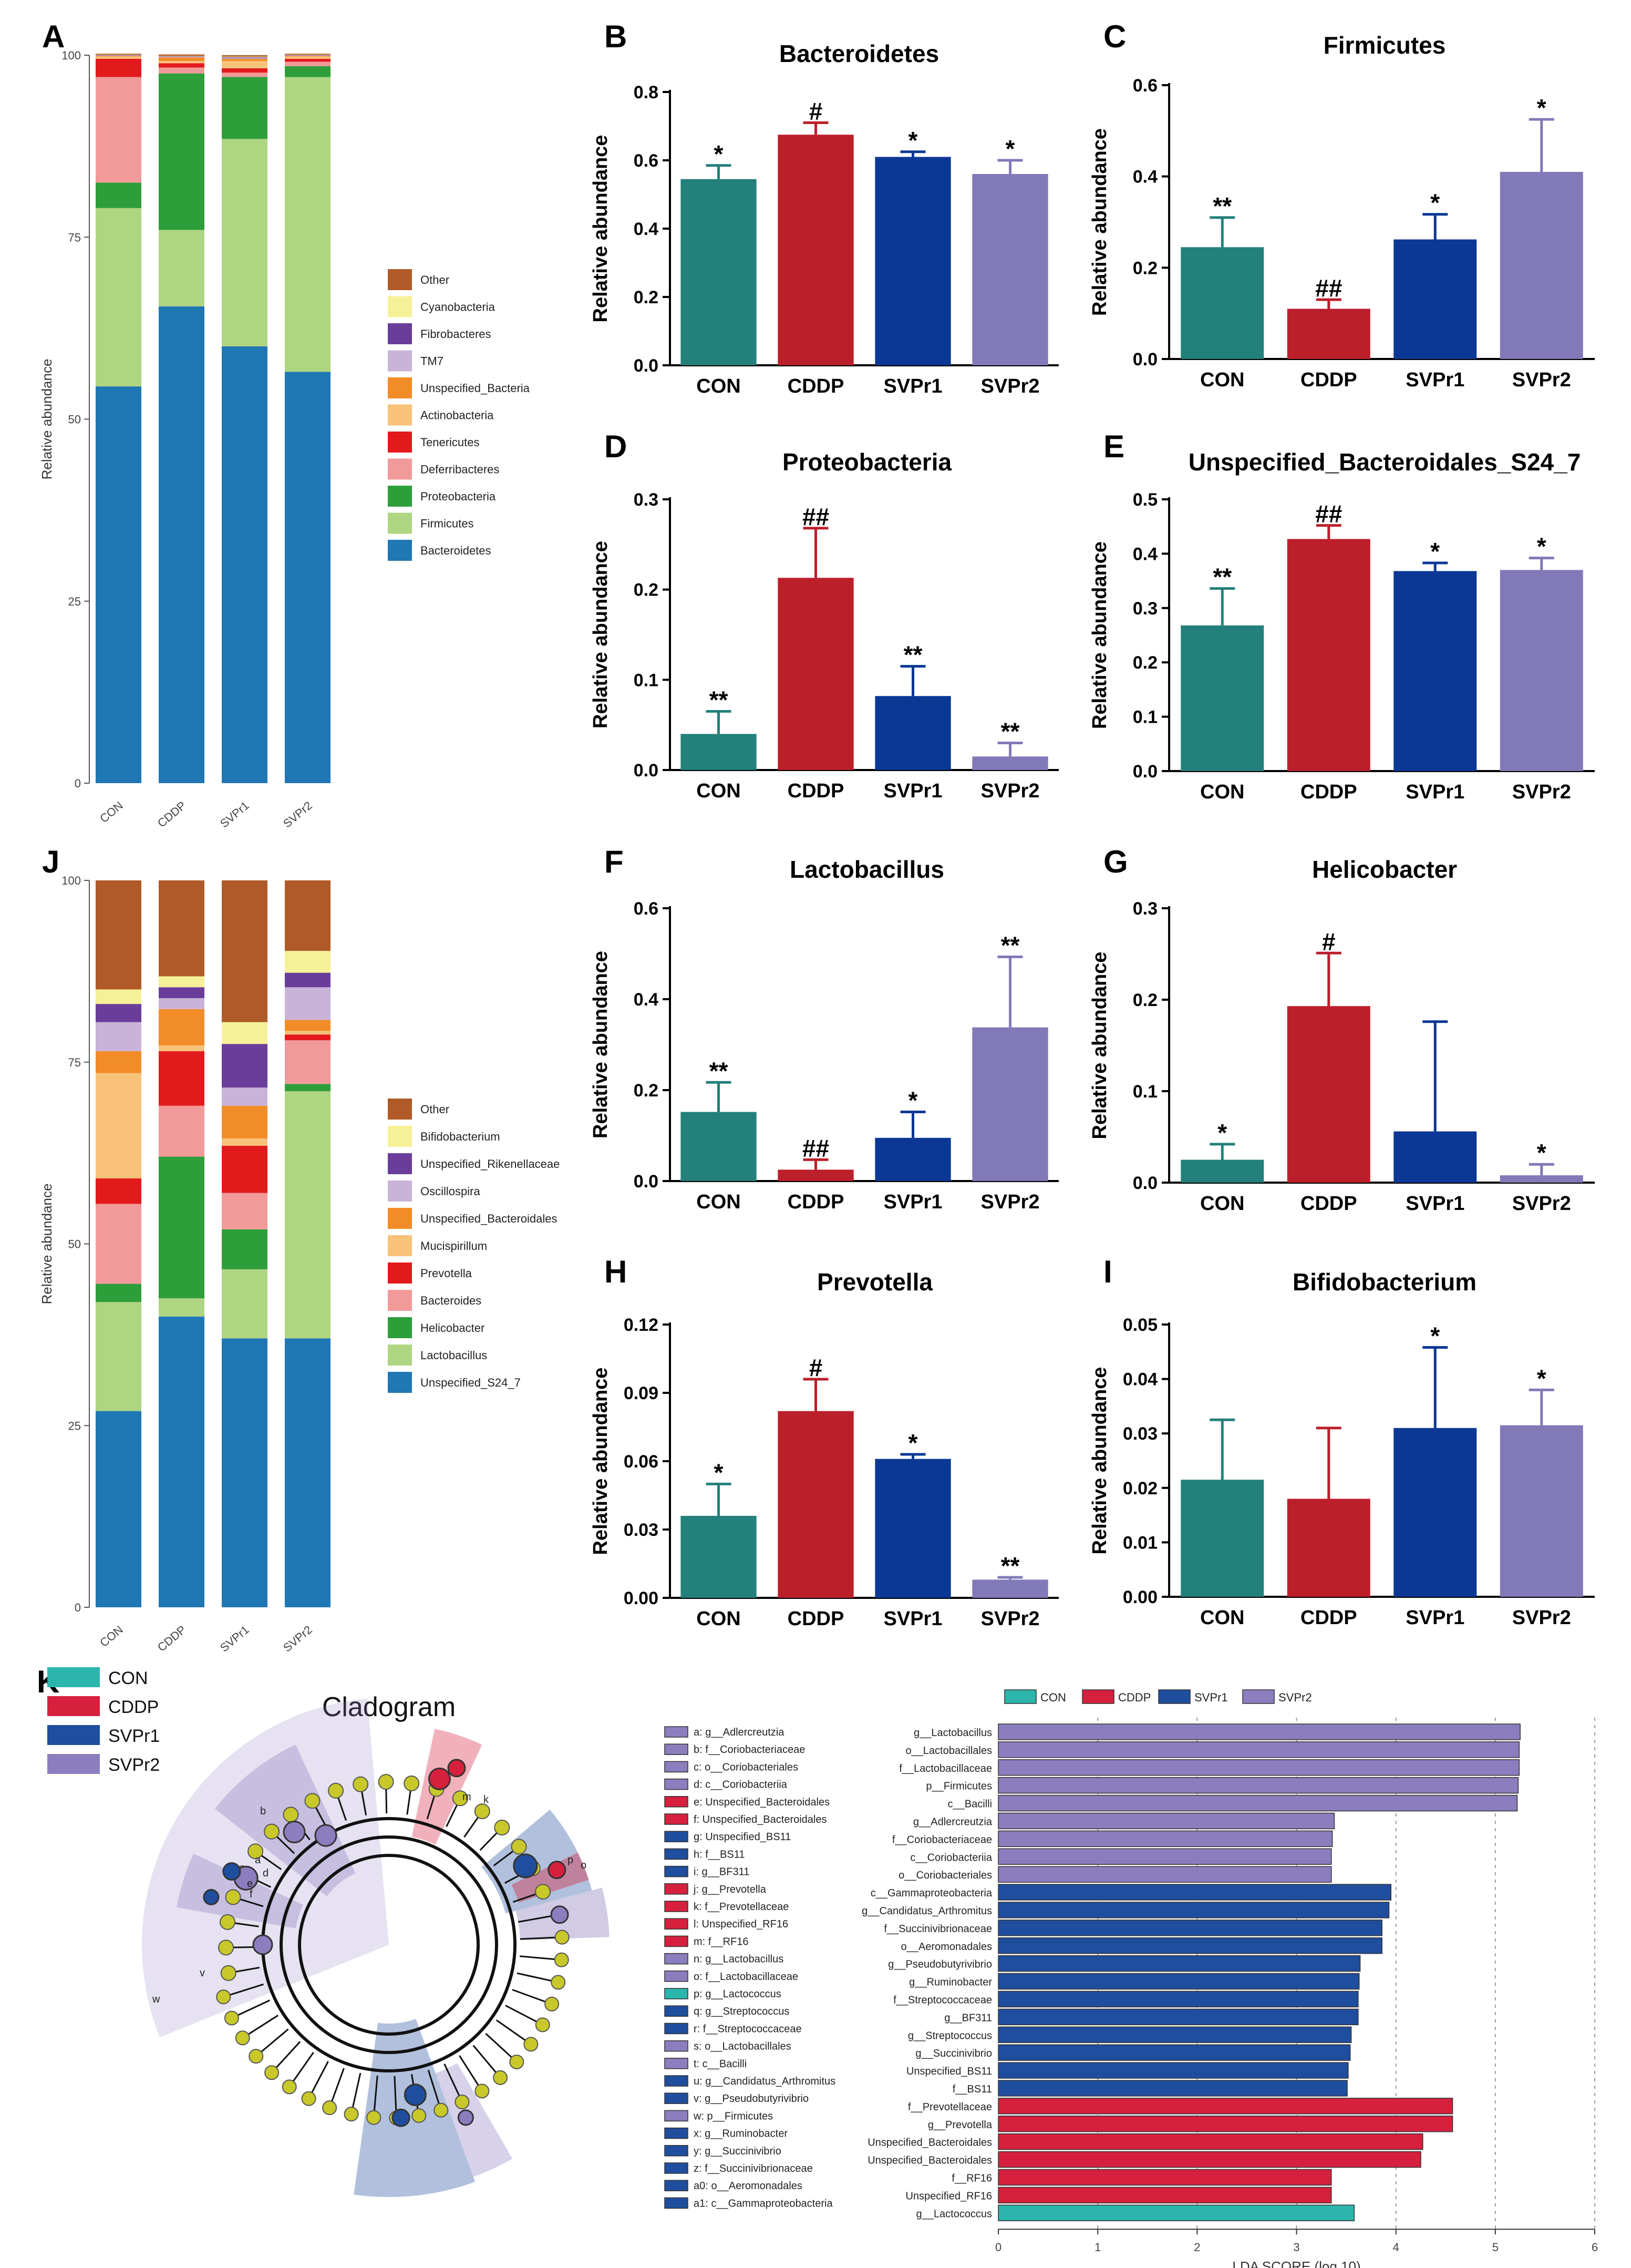 The image size is (1631, 2268). Describe the element at coordinates (972, 2089) in the screenshot. I see `lda-bar-label: f__BS11` at that location.